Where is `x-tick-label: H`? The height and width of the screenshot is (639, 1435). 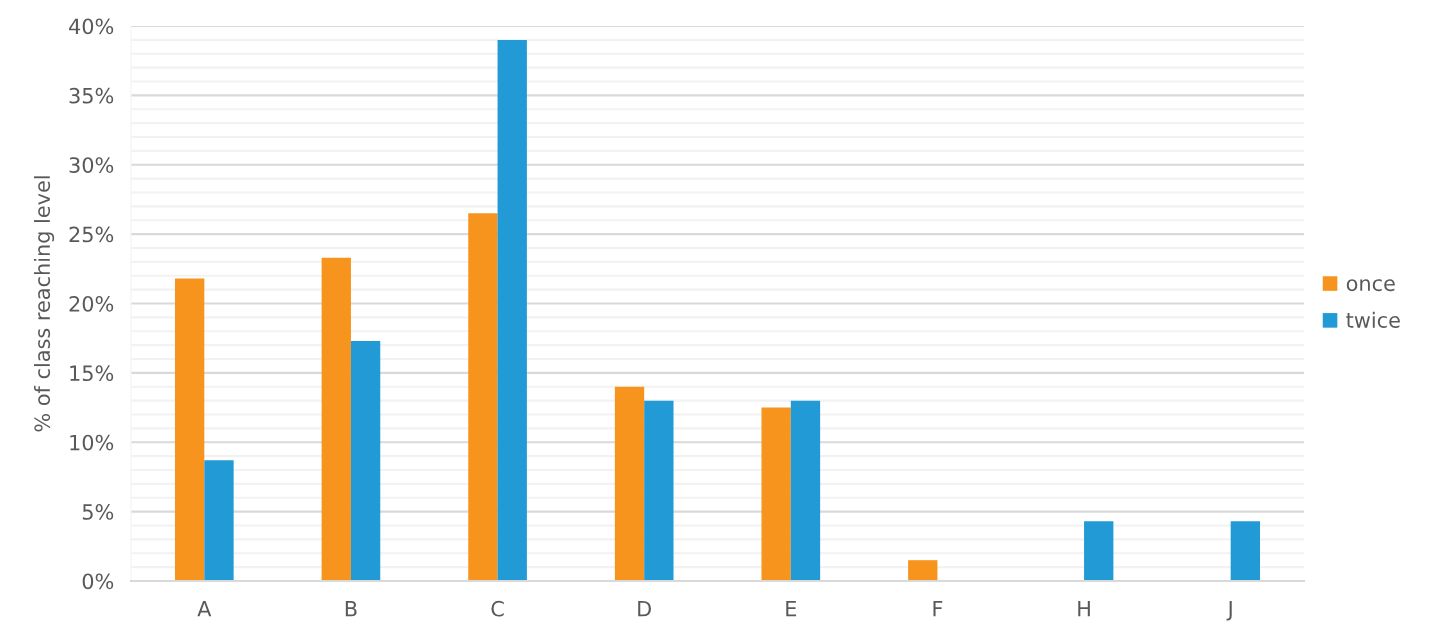 x-tick-label: H is located at coordinates (1084, 609).